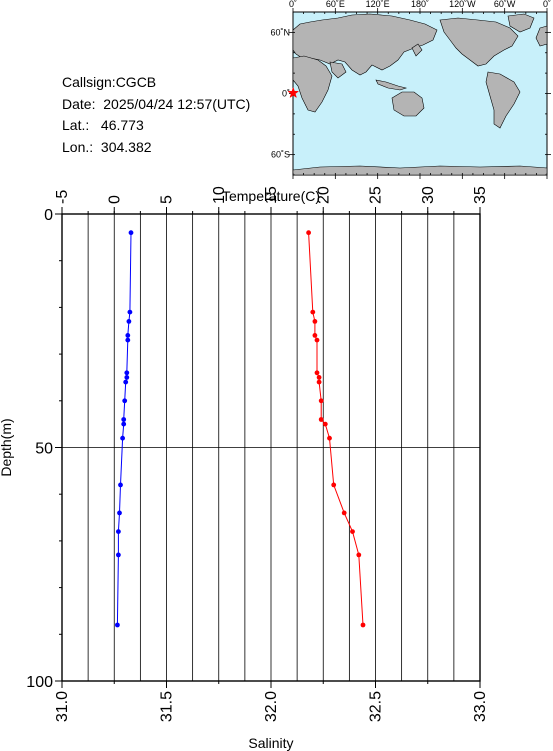 Image resolution: width=553 pixels, height=751 pixels. What do you see at coordinates (62, 706) in the screenshot?
I see `salinity-tick-label: 31.0` at bounding box center [62, 706].